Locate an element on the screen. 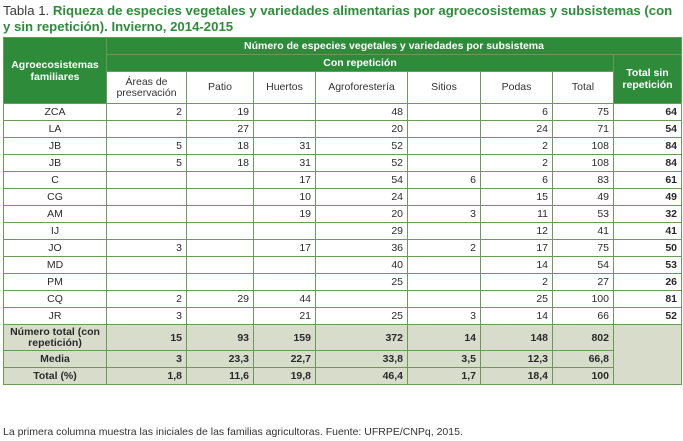  total-sin-cell: 64 is located at coordinates (647, 112).